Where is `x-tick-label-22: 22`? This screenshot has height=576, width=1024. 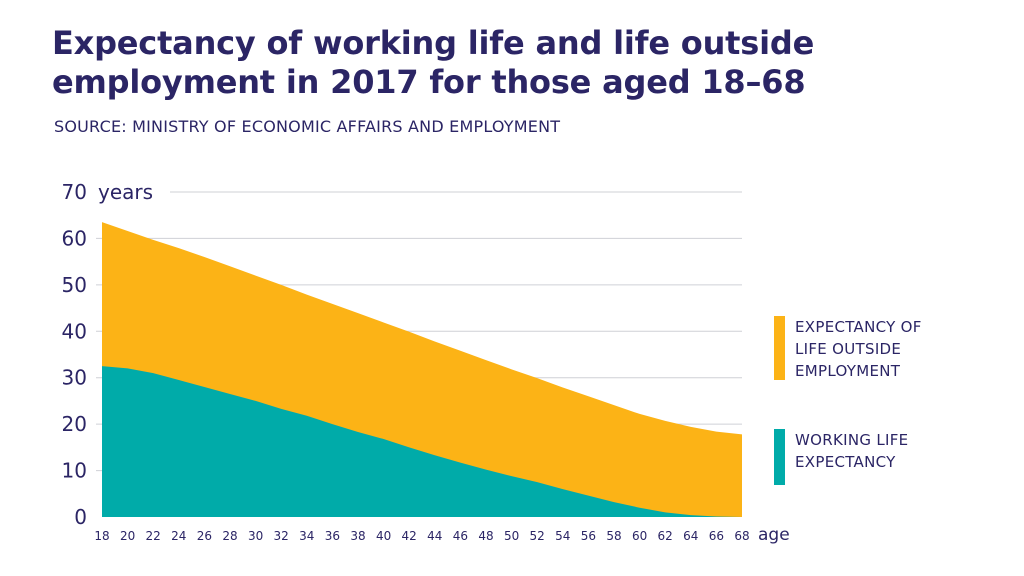
x-tick-label-22: 22 is located at coordinates (153, 536).